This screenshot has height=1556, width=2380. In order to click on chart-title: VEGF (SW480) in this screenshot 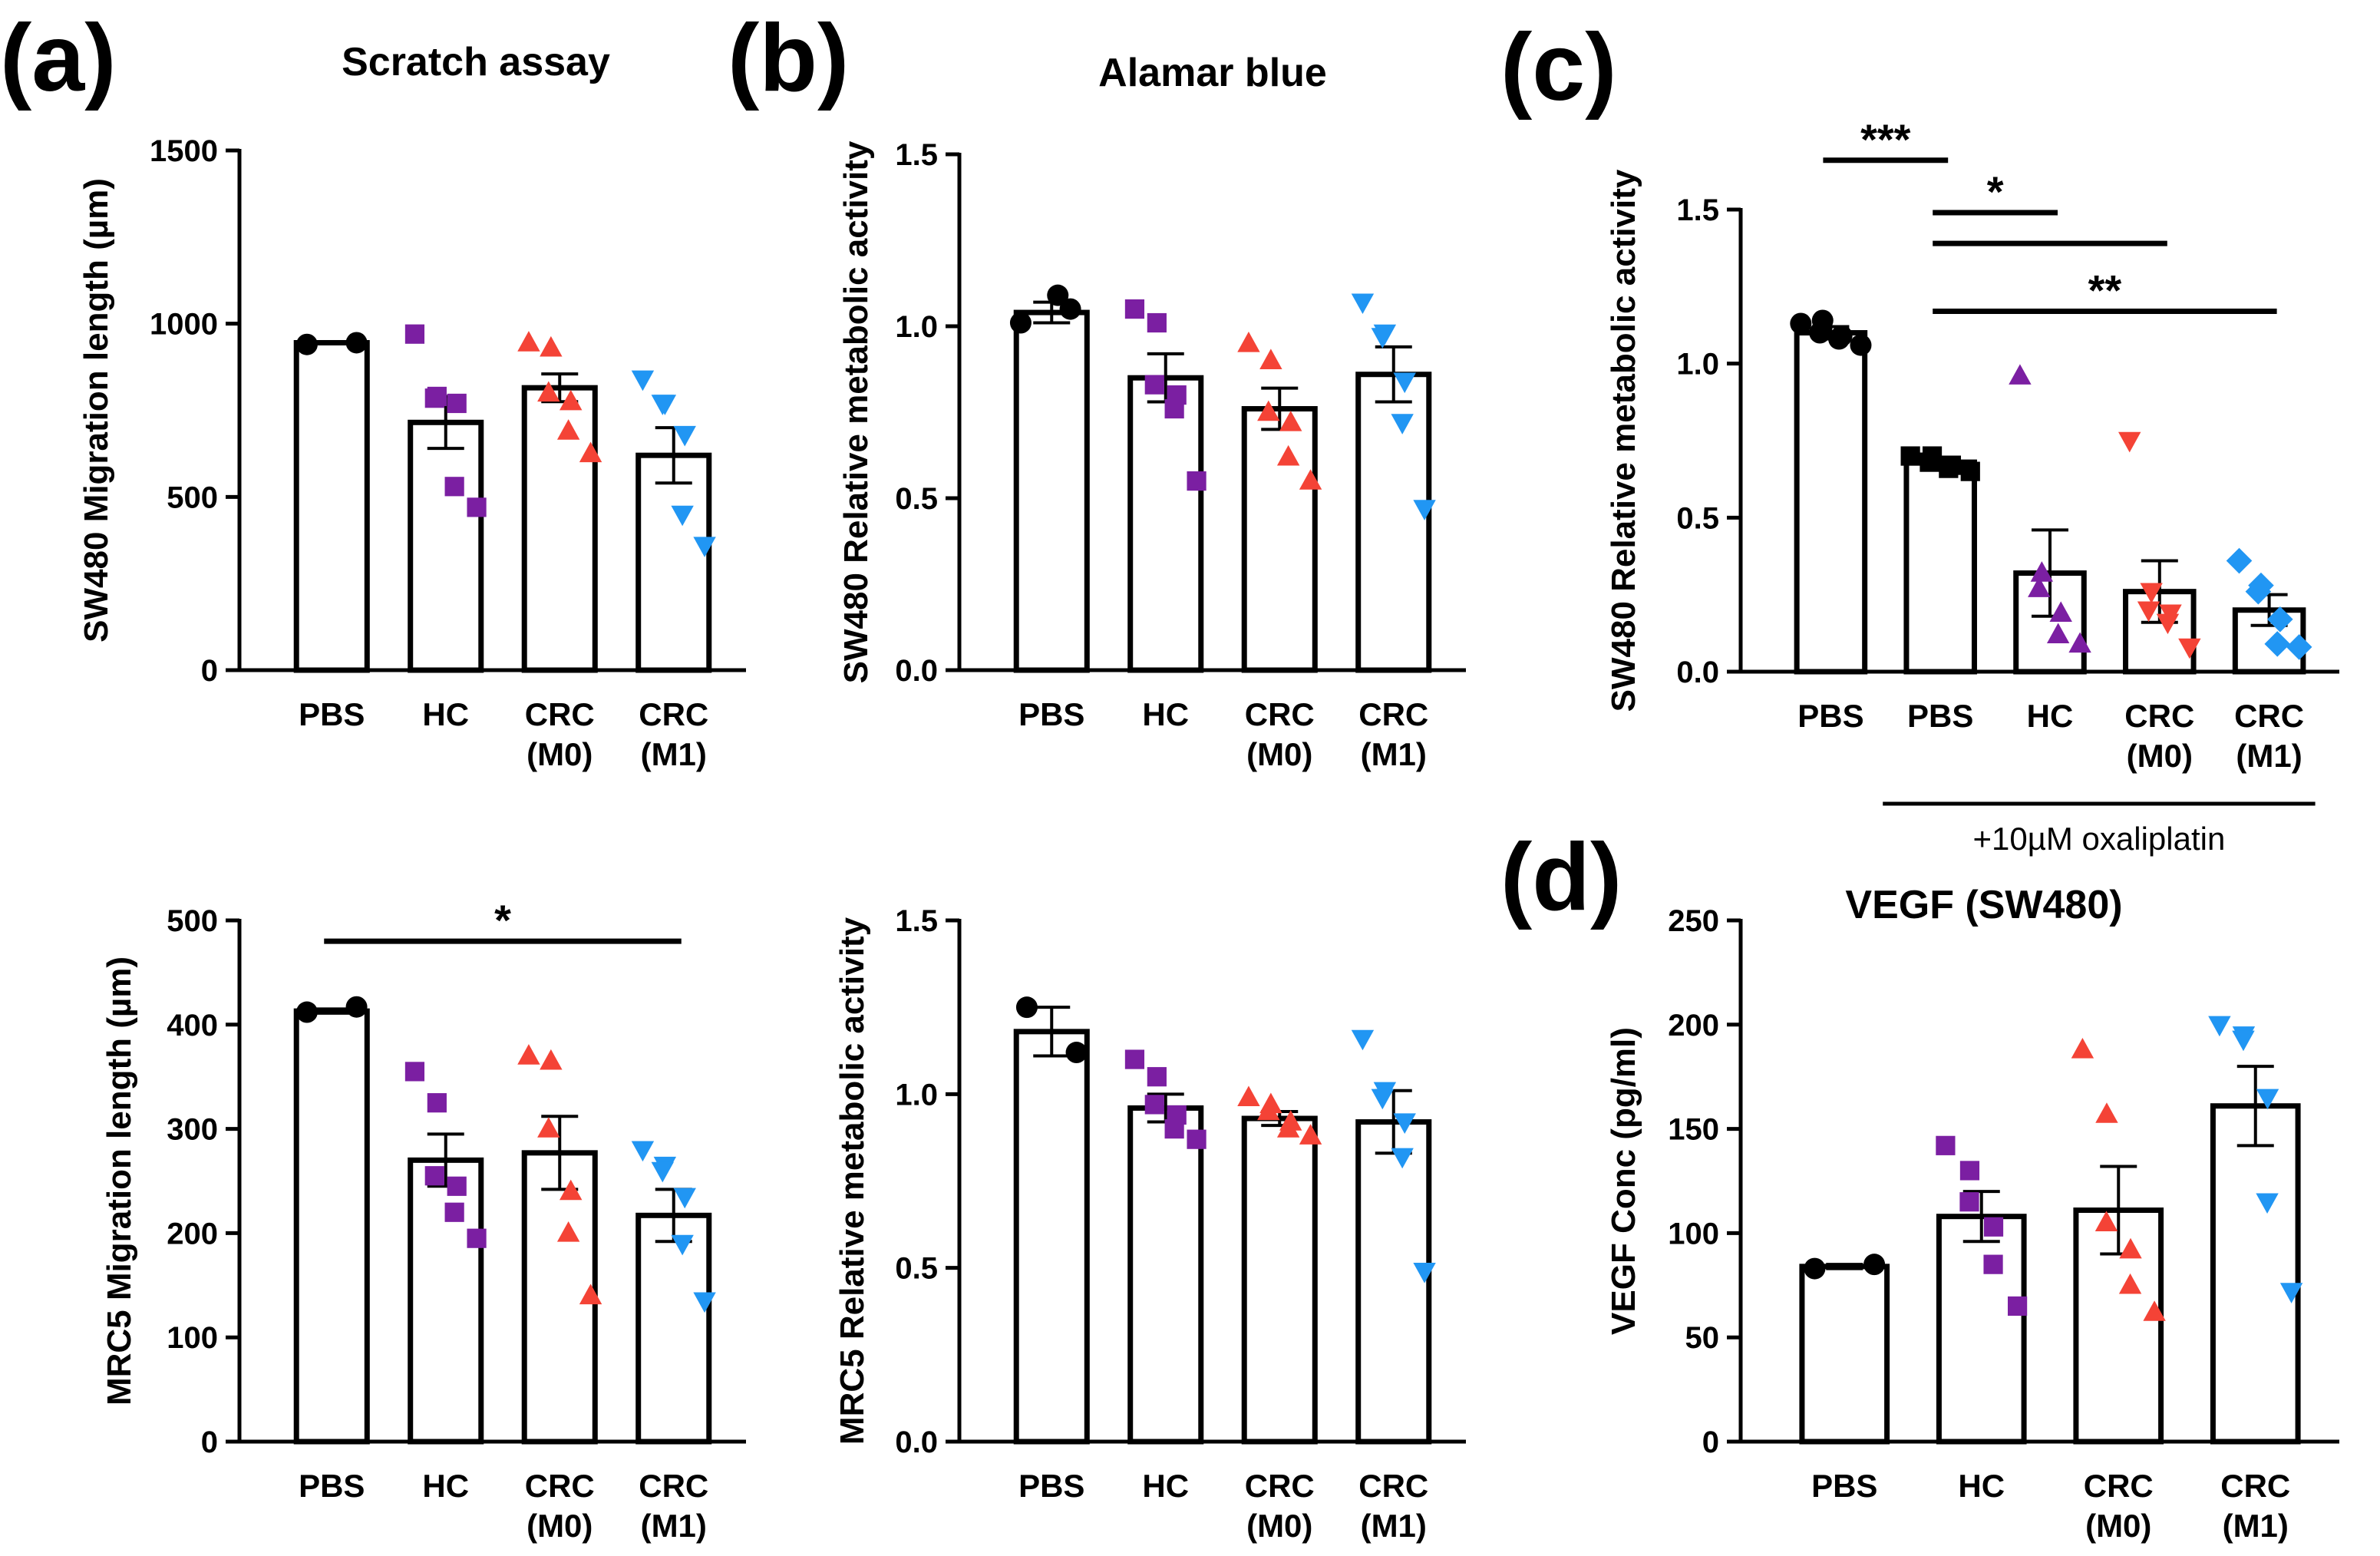, I will do `click(1984, 905)`.